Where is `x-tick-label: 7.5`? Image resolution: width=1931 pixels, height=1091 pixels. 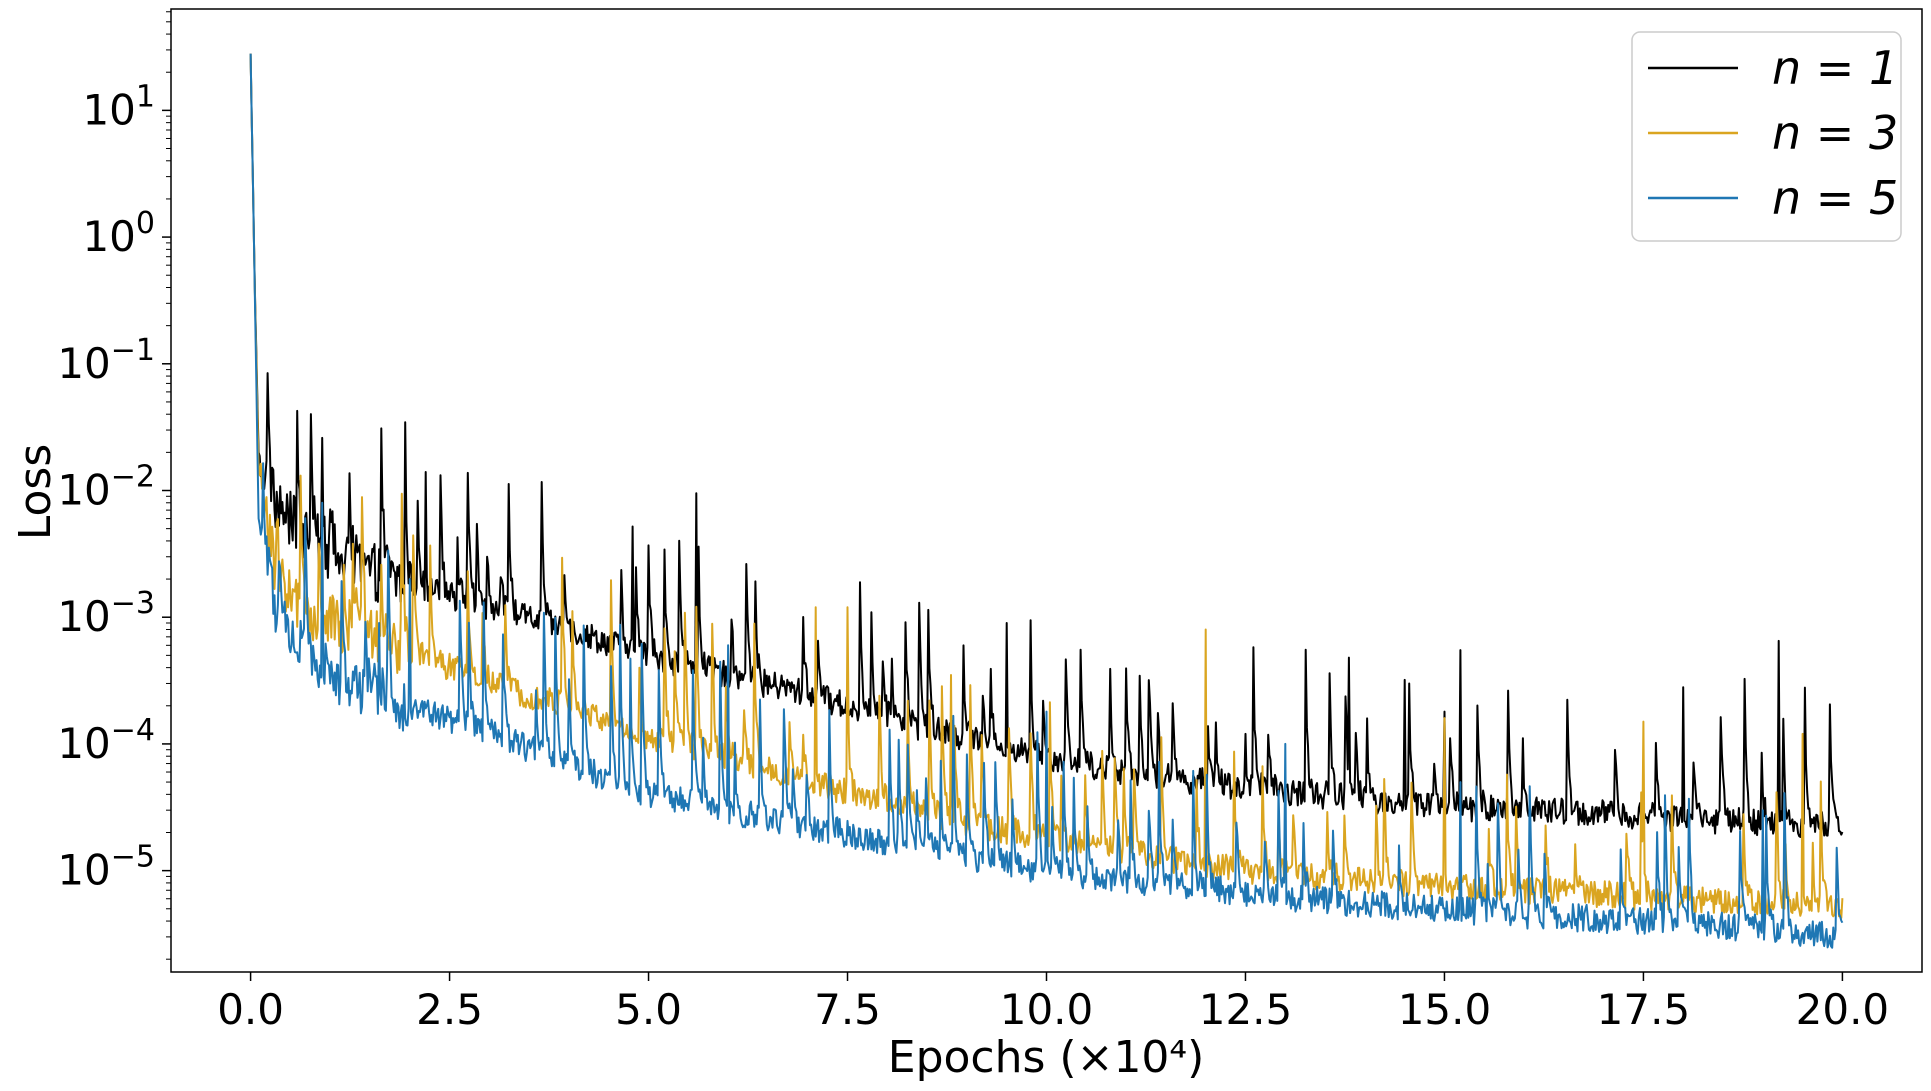
x-tick-label: 7.5 is located at coordinates (847, 1009).